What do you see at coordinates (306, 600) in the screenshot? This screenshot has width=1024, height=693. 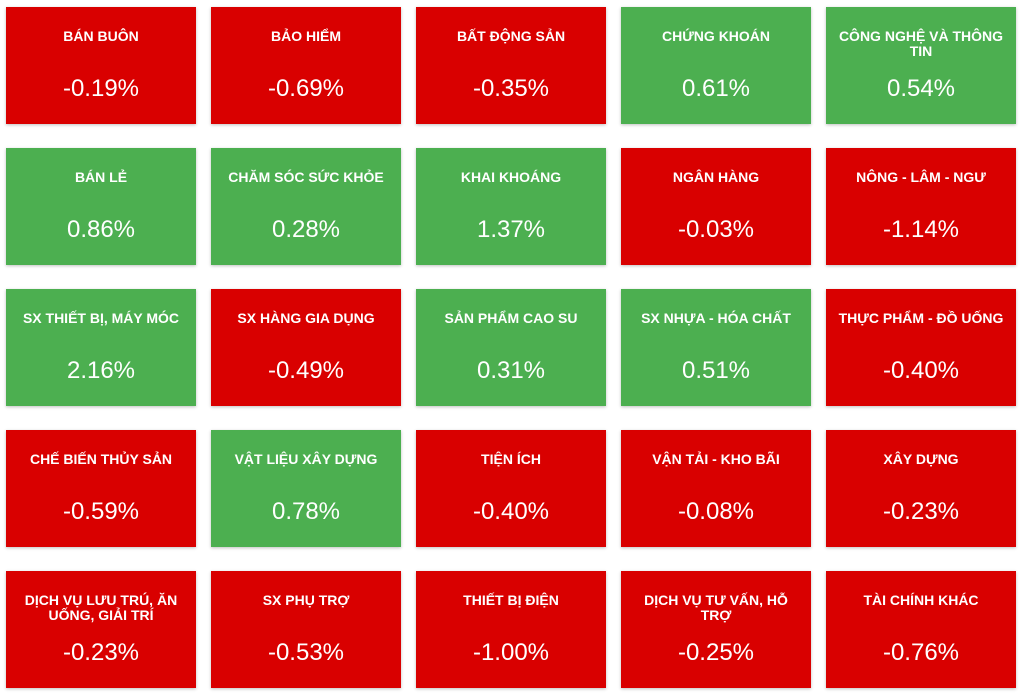 I see `sector-name: SX PHỤ TRỢ` at bounding box center [306, 600].